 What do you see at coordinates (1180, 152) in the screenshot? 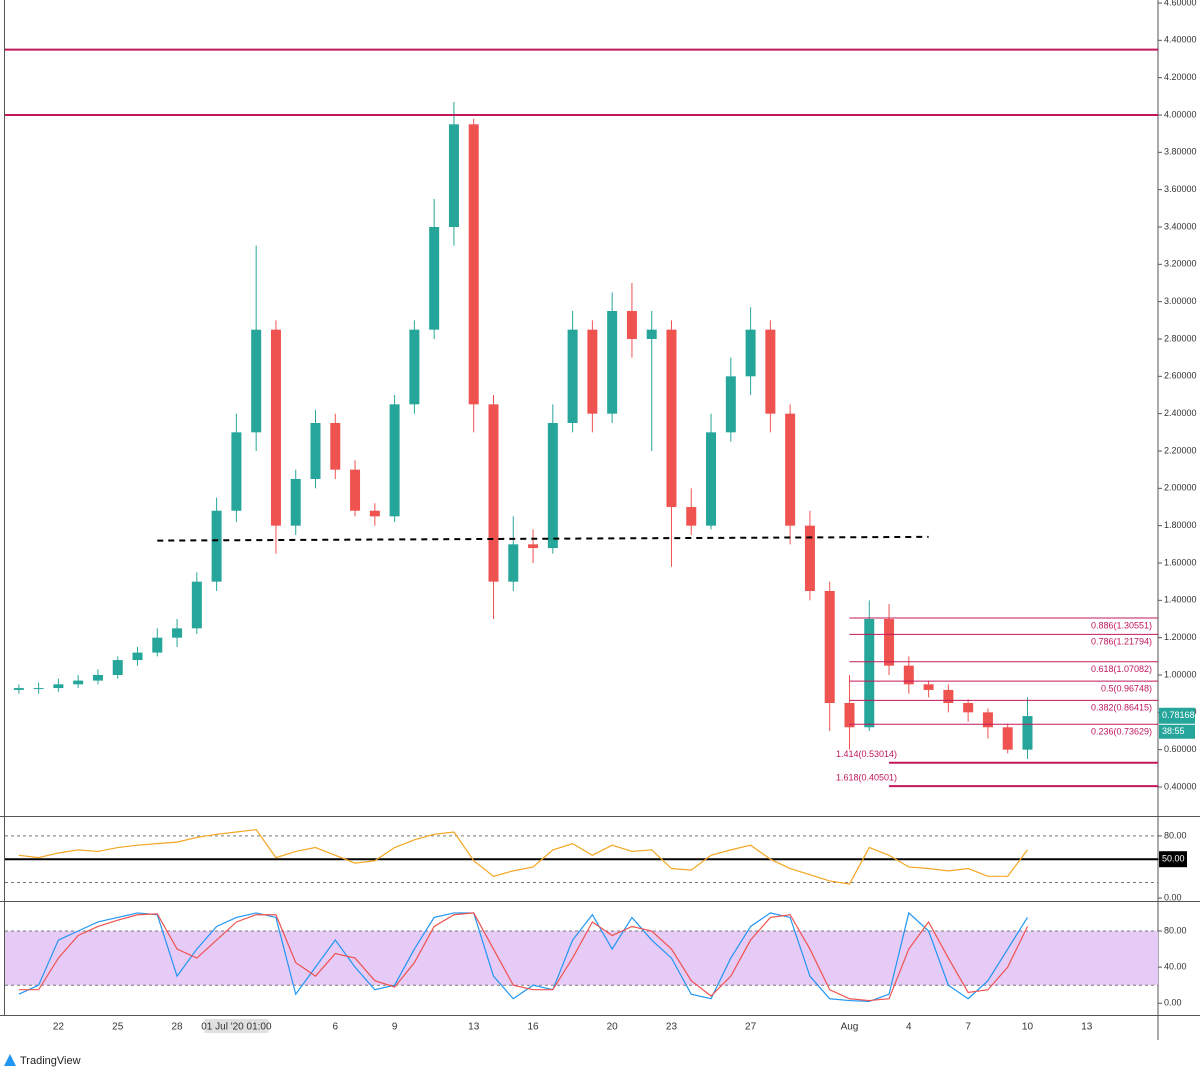
I see `y-tick-label: 3.80000` at bounding box center [1180, 152].